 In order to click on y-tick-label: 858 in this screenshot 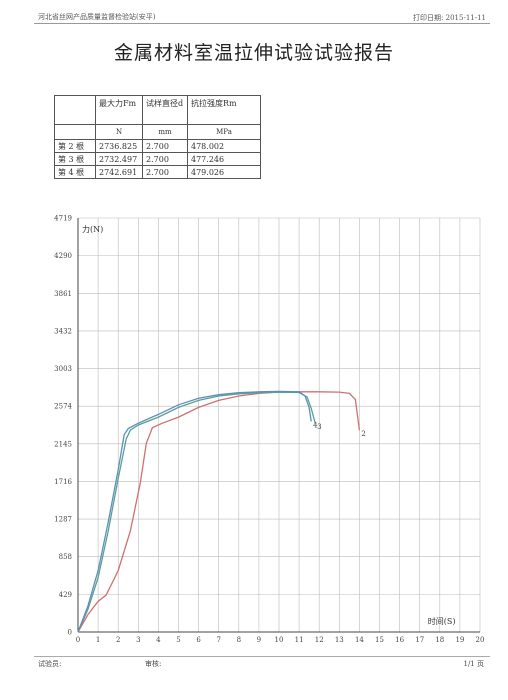, I will do `click(65, 557)`.